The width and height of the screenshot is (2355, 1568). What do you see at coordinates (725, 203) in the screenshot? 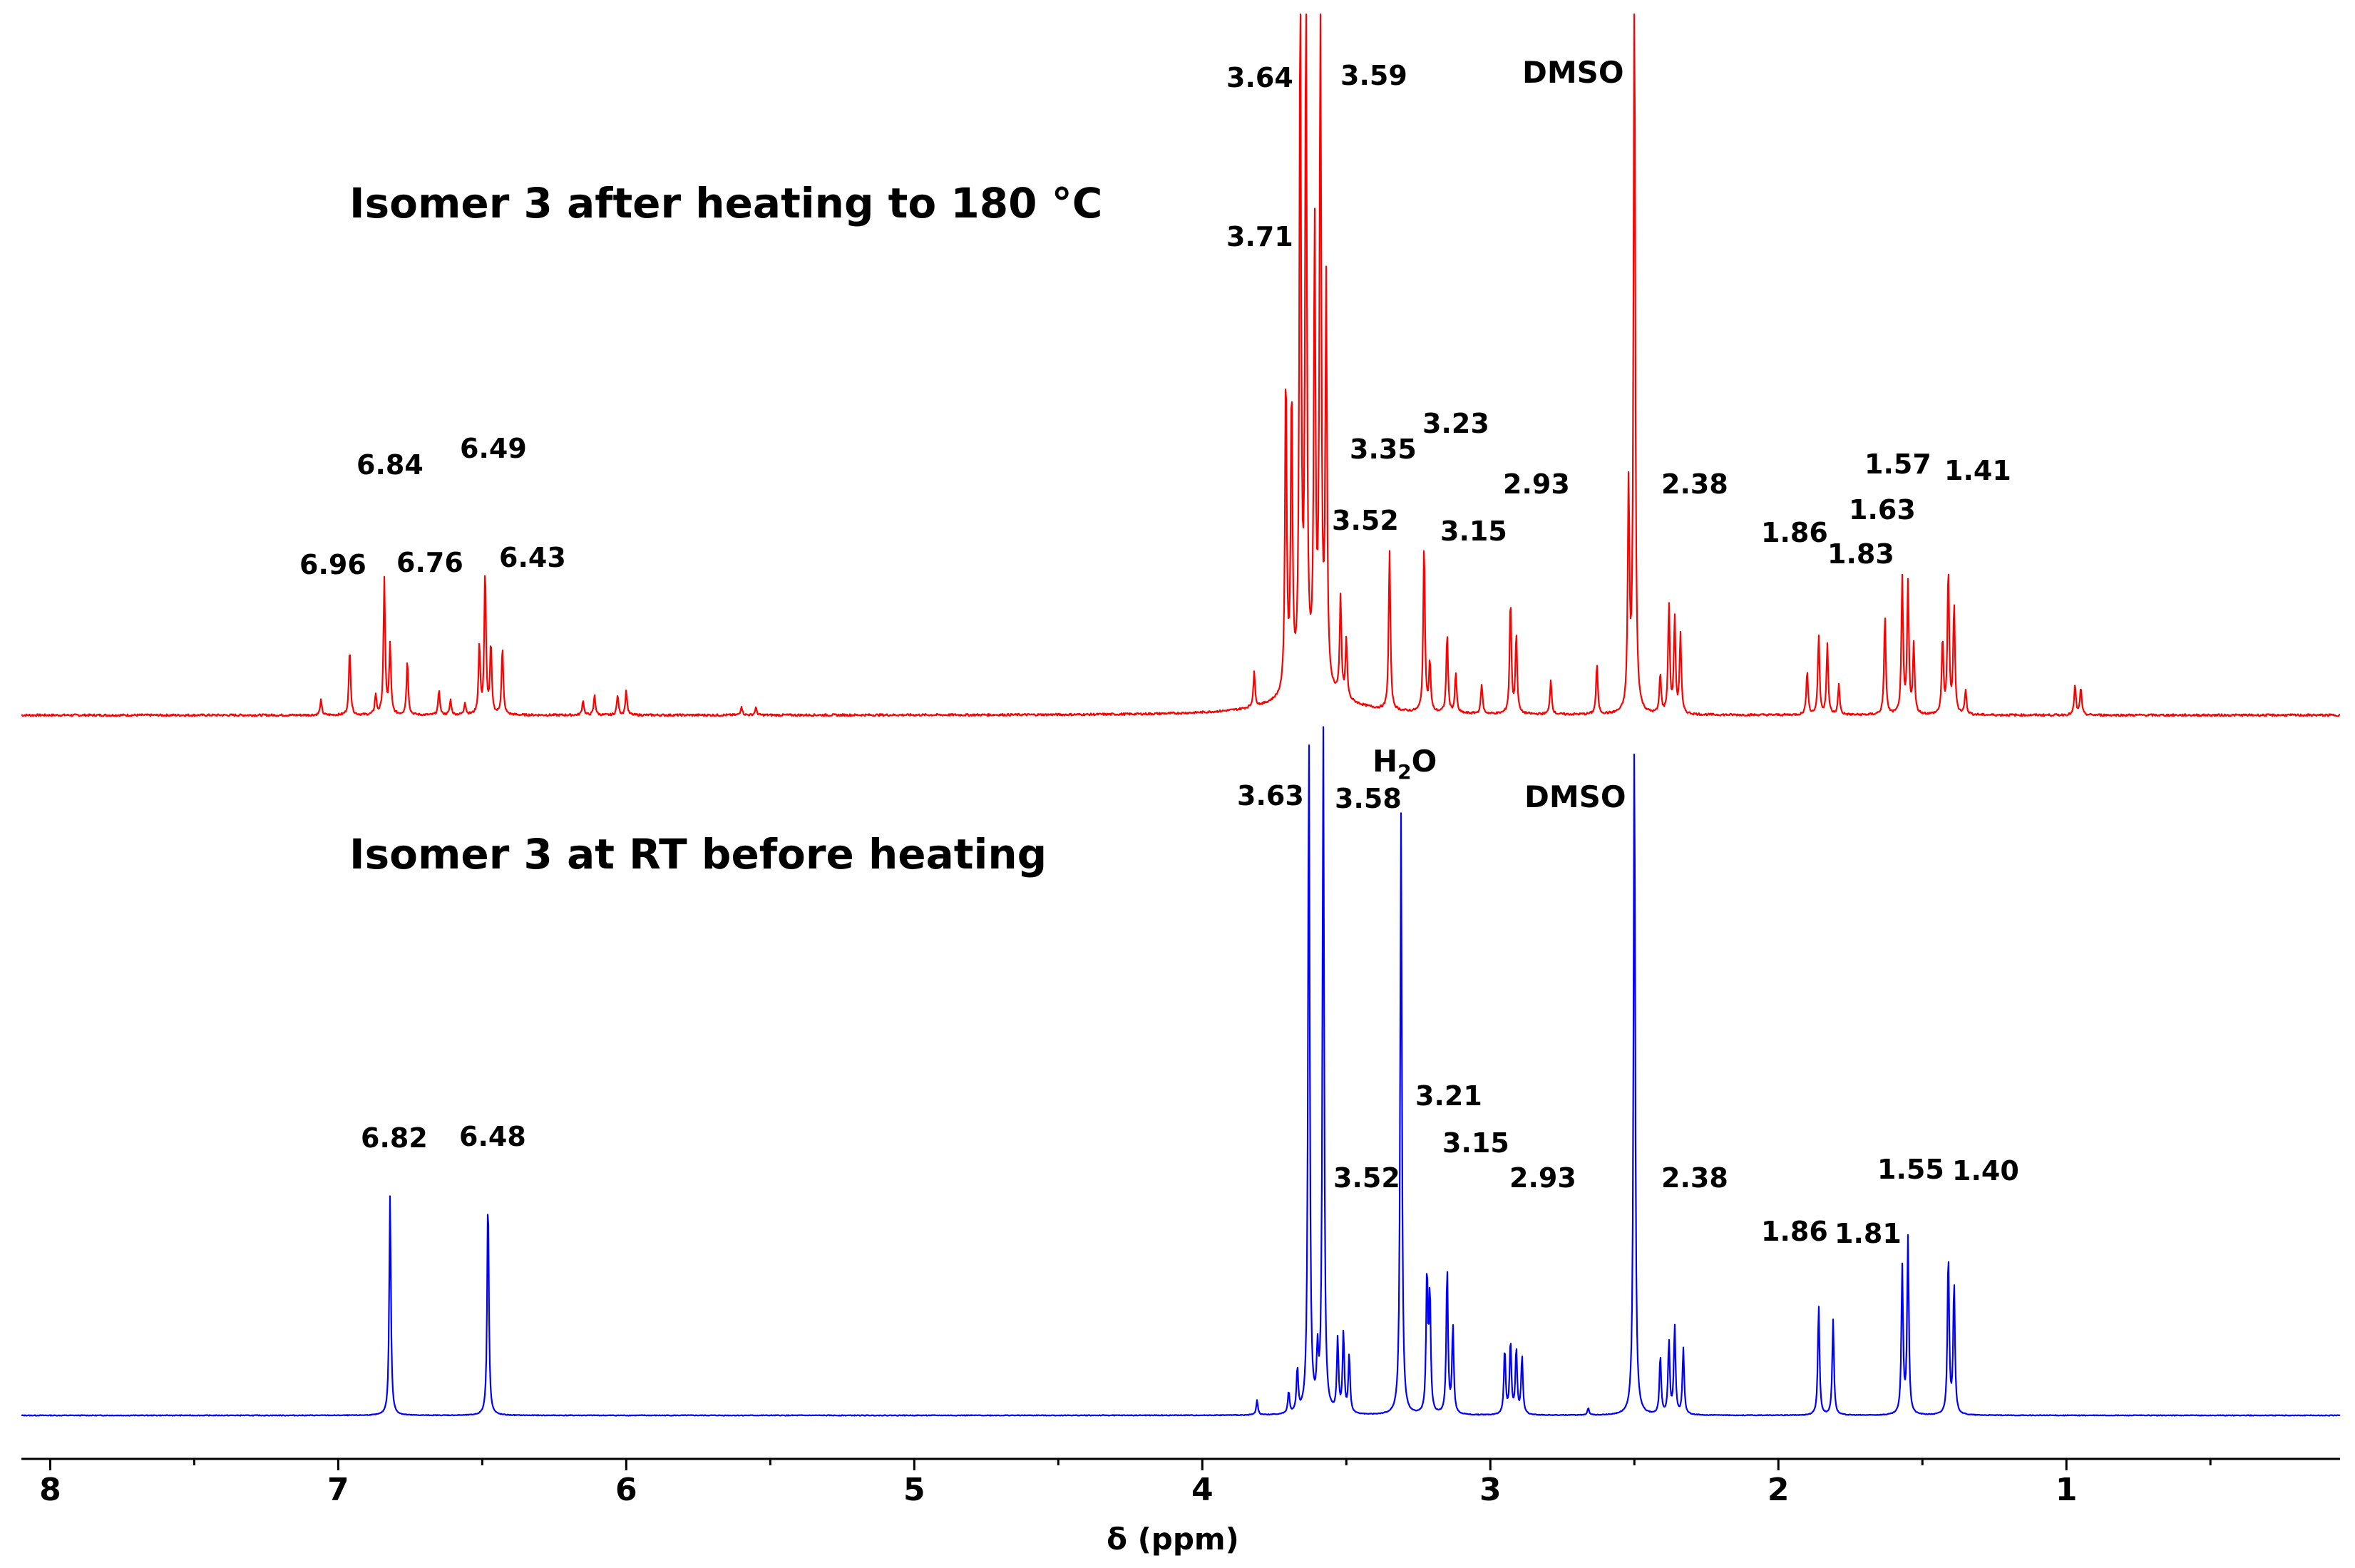
I see `spectrum-title: Isomer 3 after heating to 180 °C` at bounding box center [725, 203].